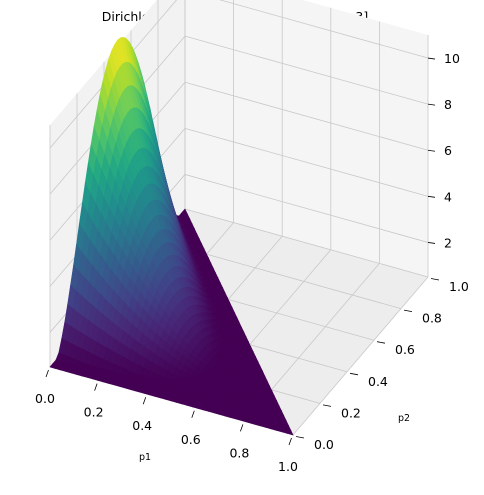 This screenshot has height=495, width=484. I want to click on x-tick-label: 0.2, so click(94, 412).